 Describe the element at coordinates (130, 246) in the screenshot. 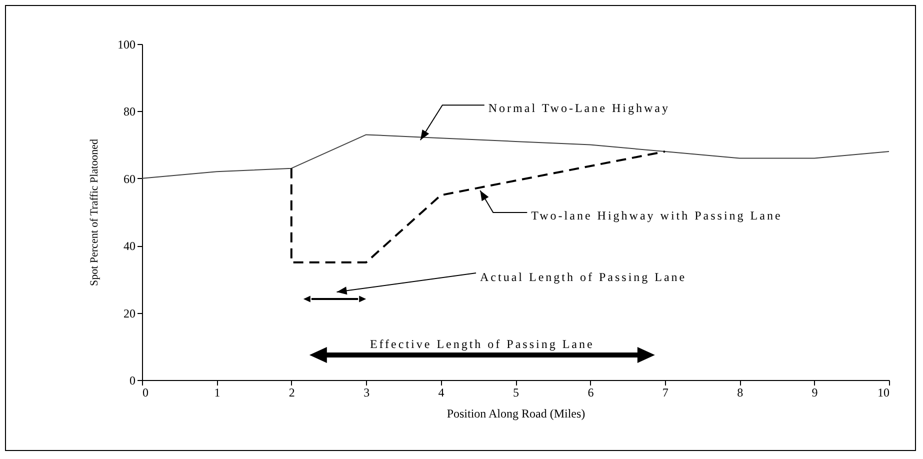

I see `y-tick-label: 40` at that location.